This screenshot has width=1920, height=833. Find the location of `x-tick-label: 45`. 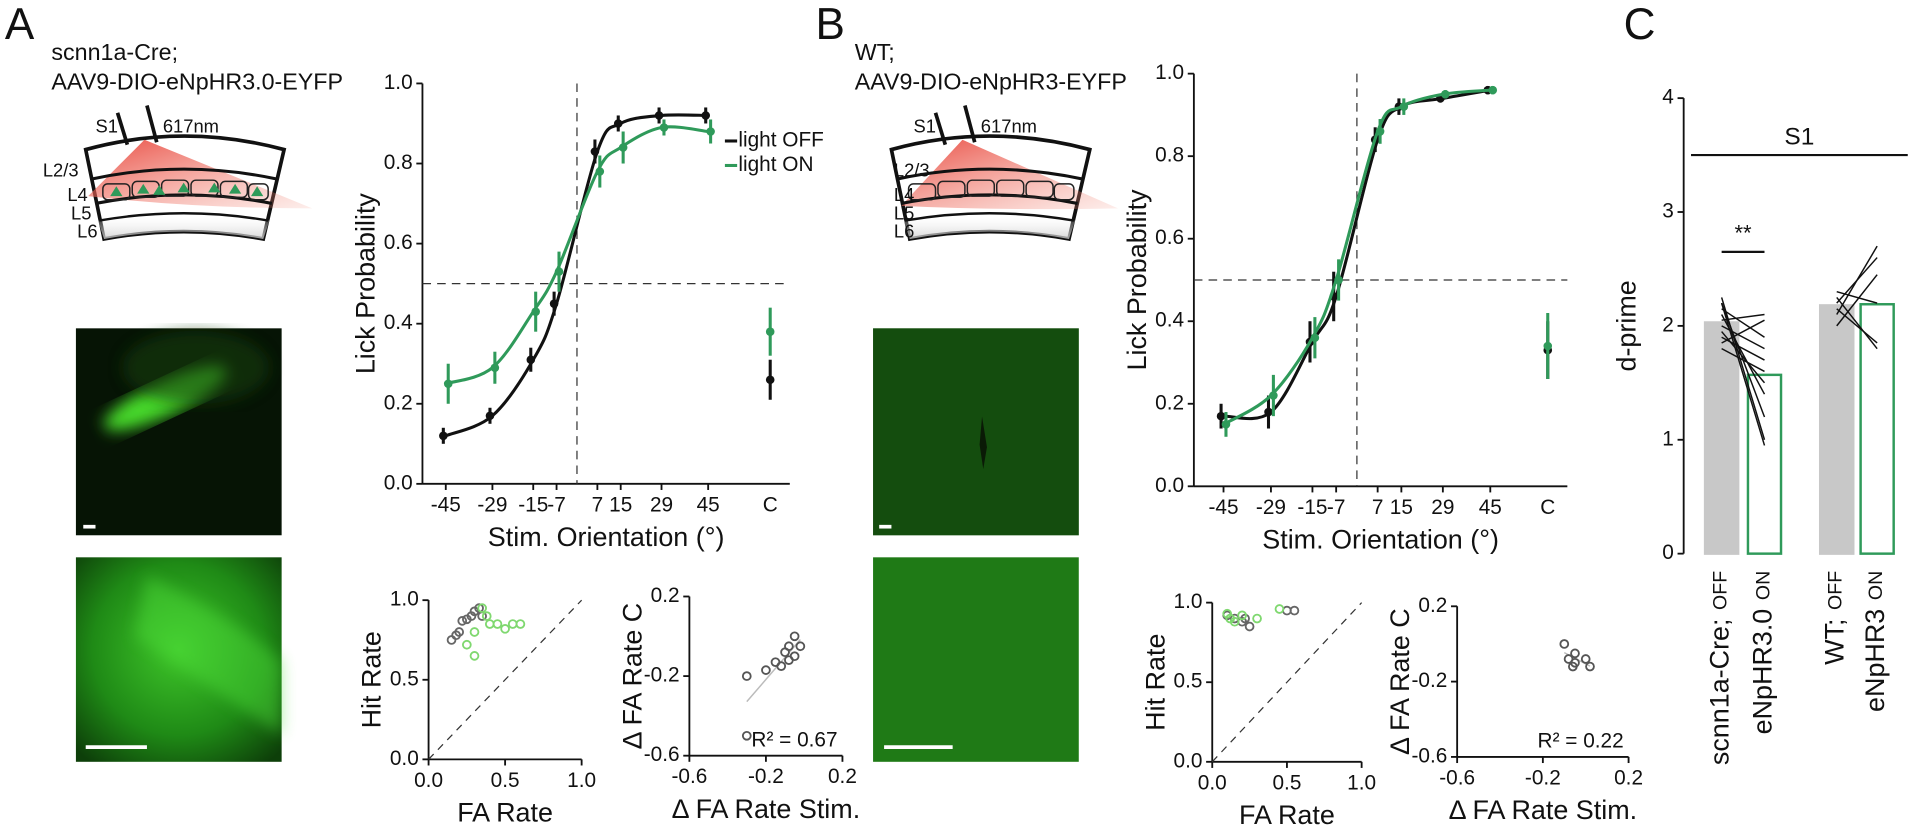

x-tick-label: 45 is located at coordinates (708, 504).